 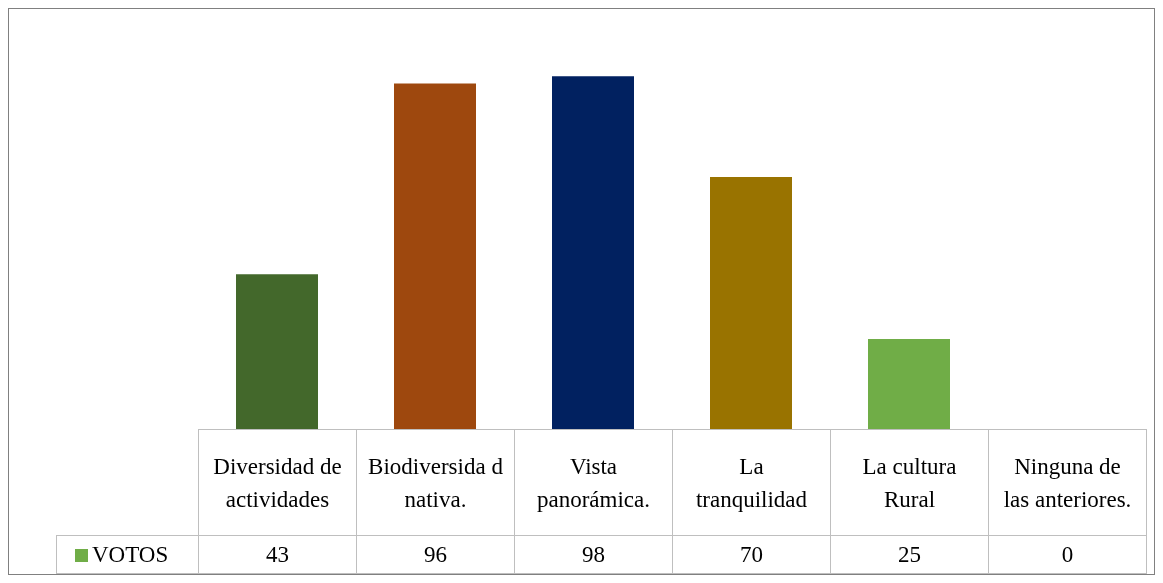 I want to click on data-label: 43, so click(x=277, y=554).